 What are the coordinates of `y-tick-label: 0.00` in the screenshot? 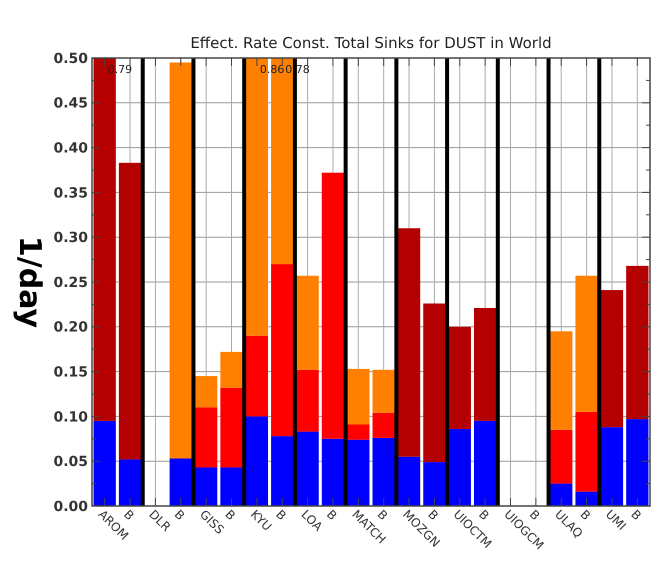 It's located at (70, 506).